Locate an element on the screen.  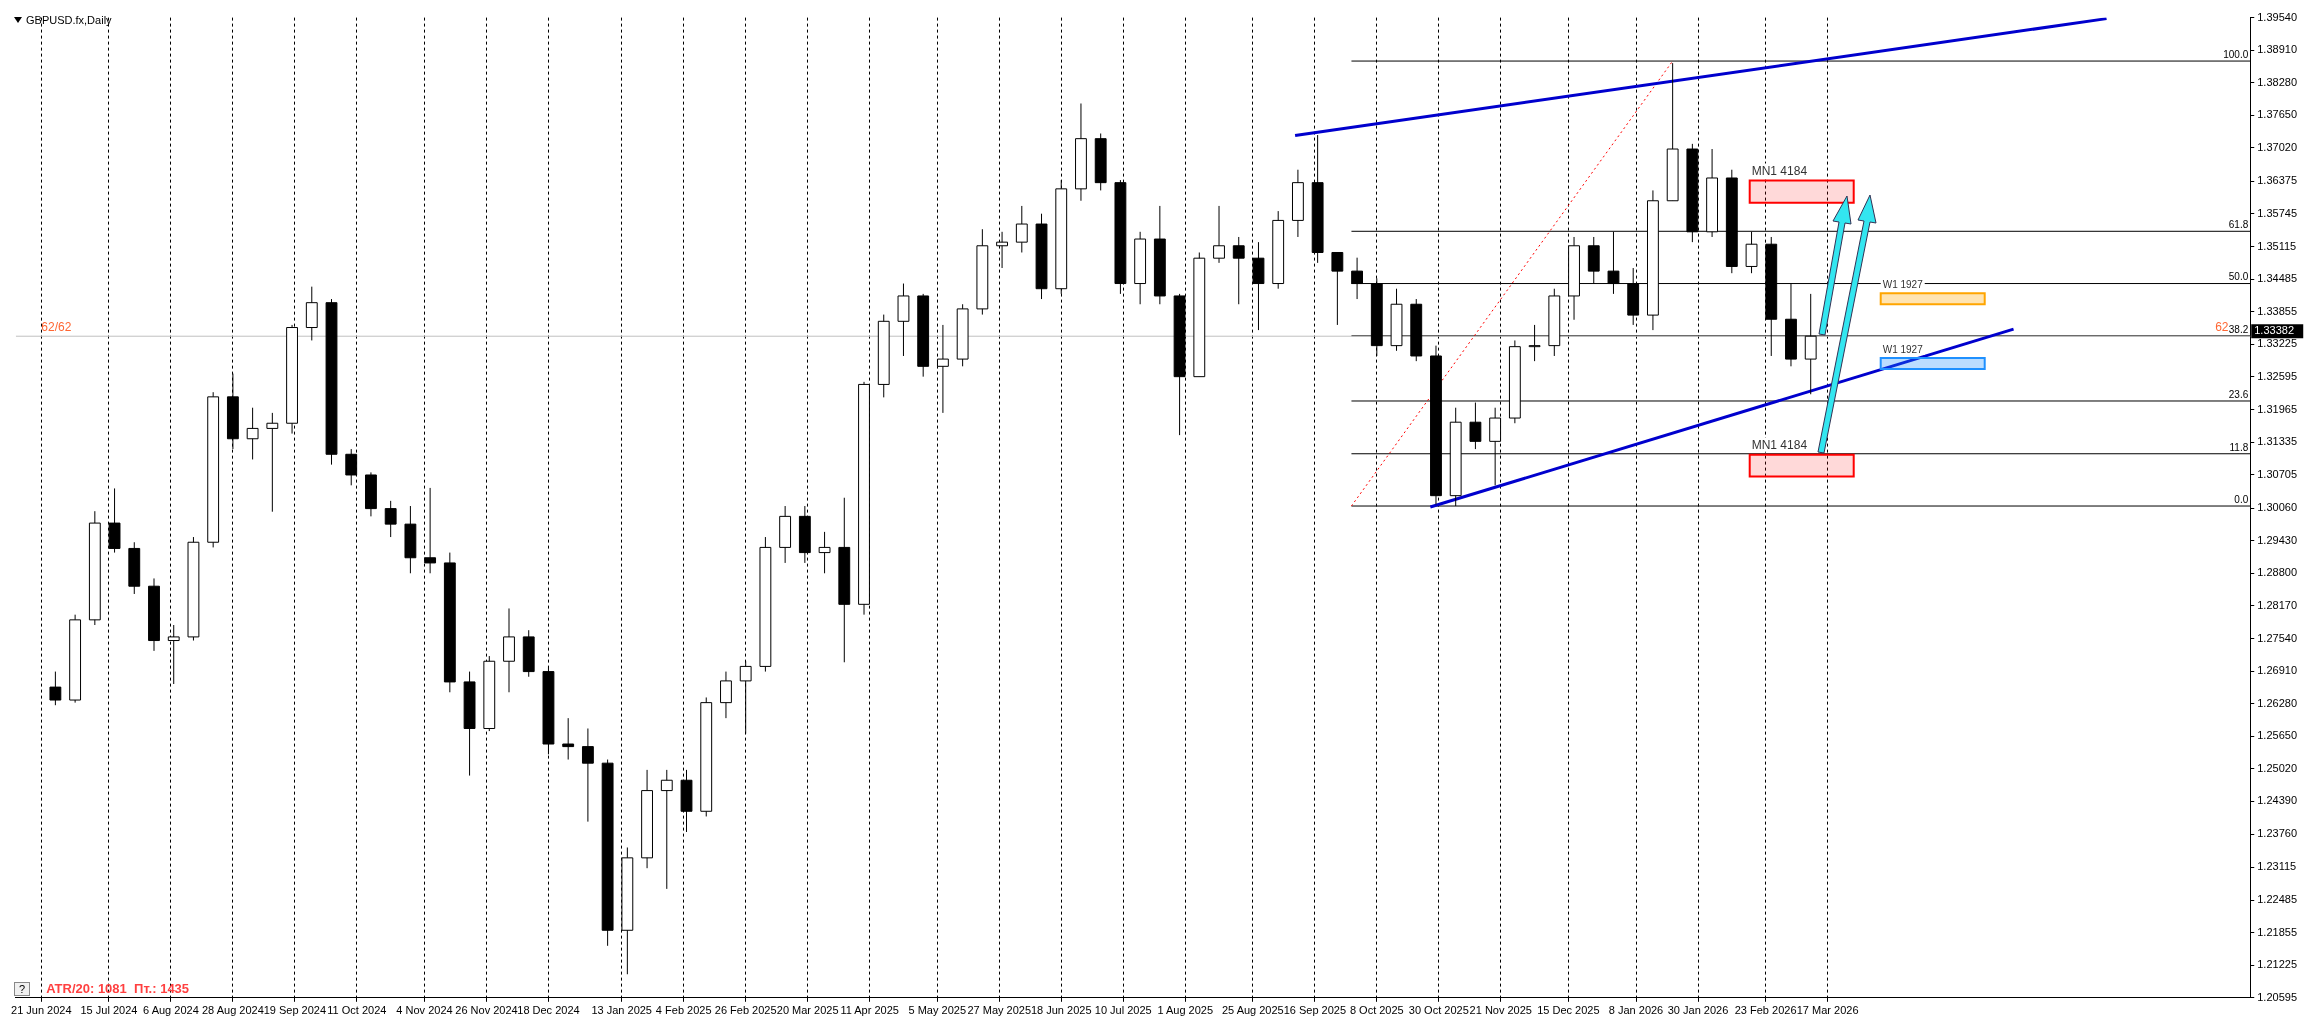
y-tick-label: 1.30060 is located at coordinates (2277, 507).